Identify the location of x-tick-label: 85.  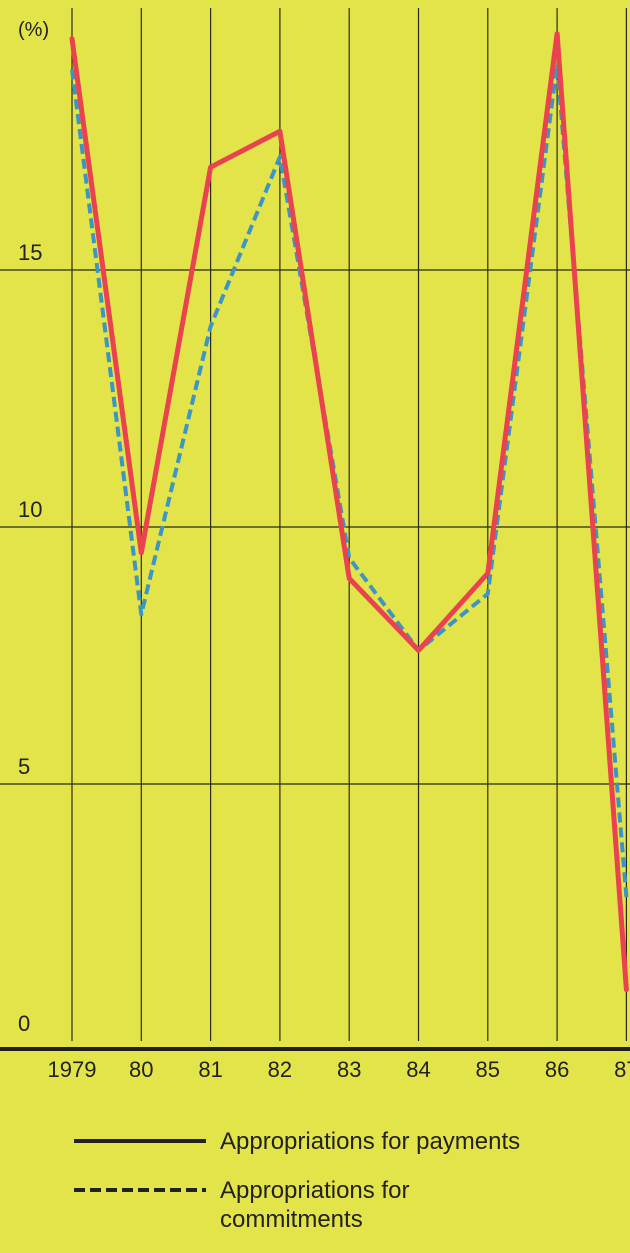
(488, 1069).